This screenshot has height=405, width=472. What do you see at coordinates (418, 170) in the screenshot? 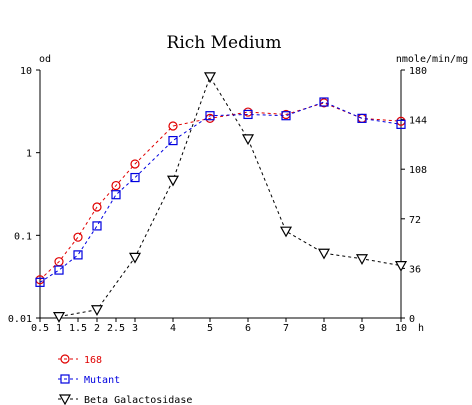
I see `right-y-tick-label: 108` at bounding box center [418, 170].